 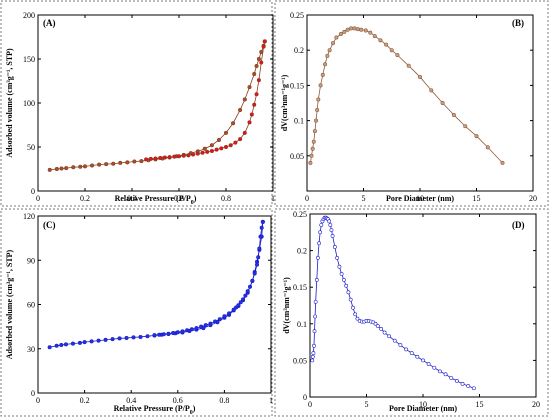 What do you see at coordinates (423, 408) in the screenshot?
I see `x-axis-title: Pore Diameter (nm)` at bounding box center [423, 408].